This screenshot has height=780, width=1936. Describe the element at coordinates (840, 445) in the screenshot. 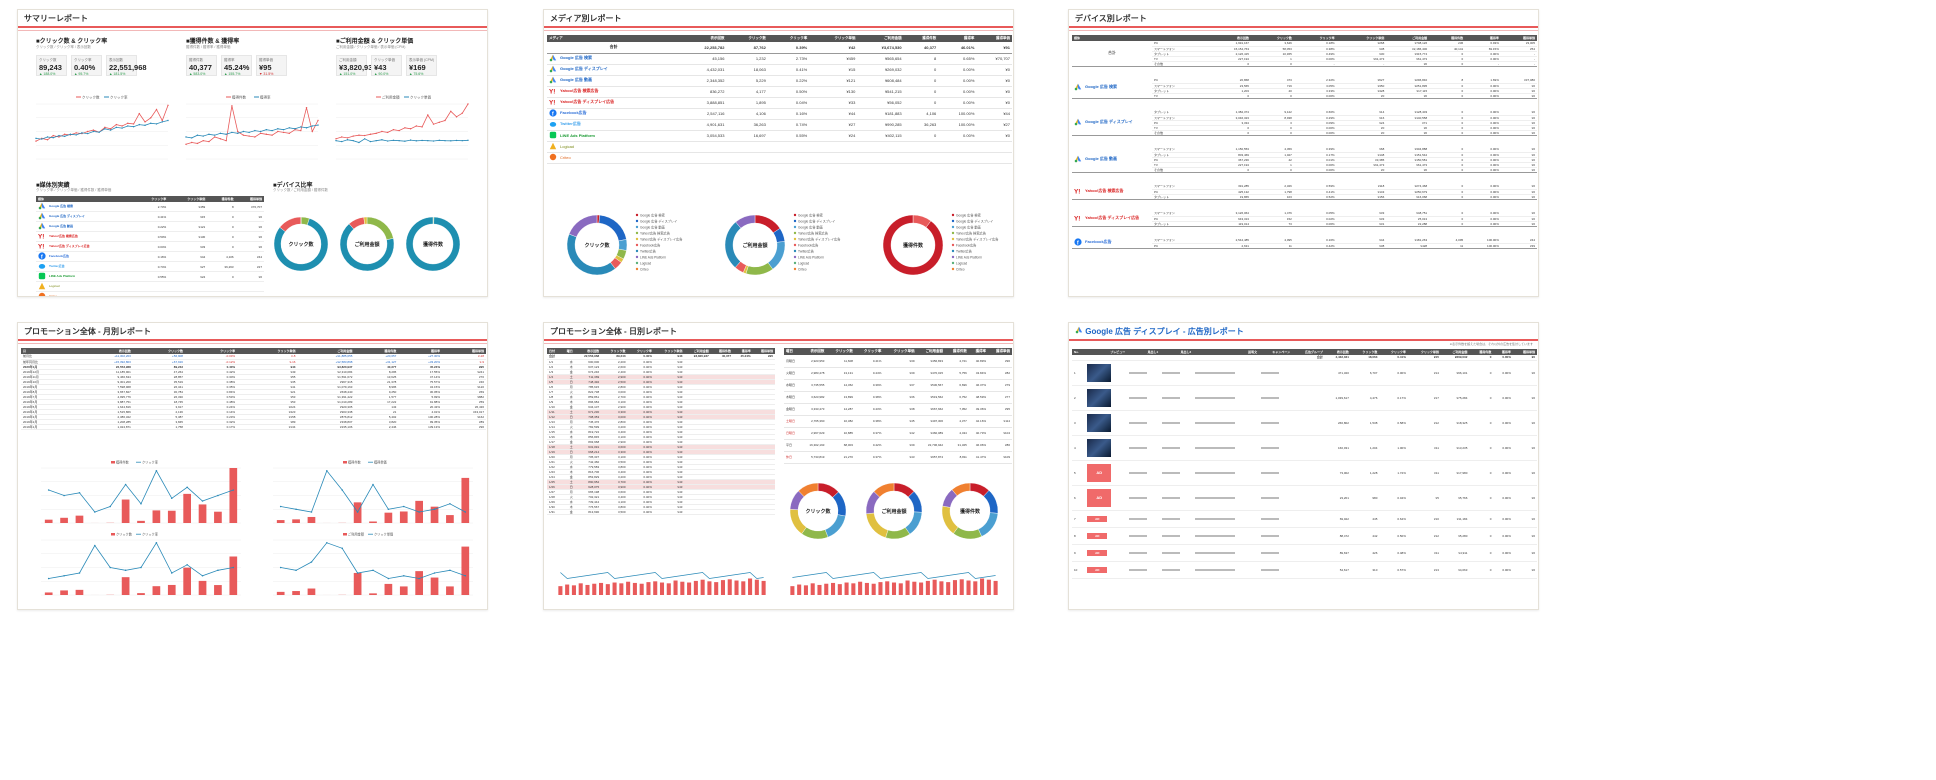

I see `table-cell: 68,003` at that location.